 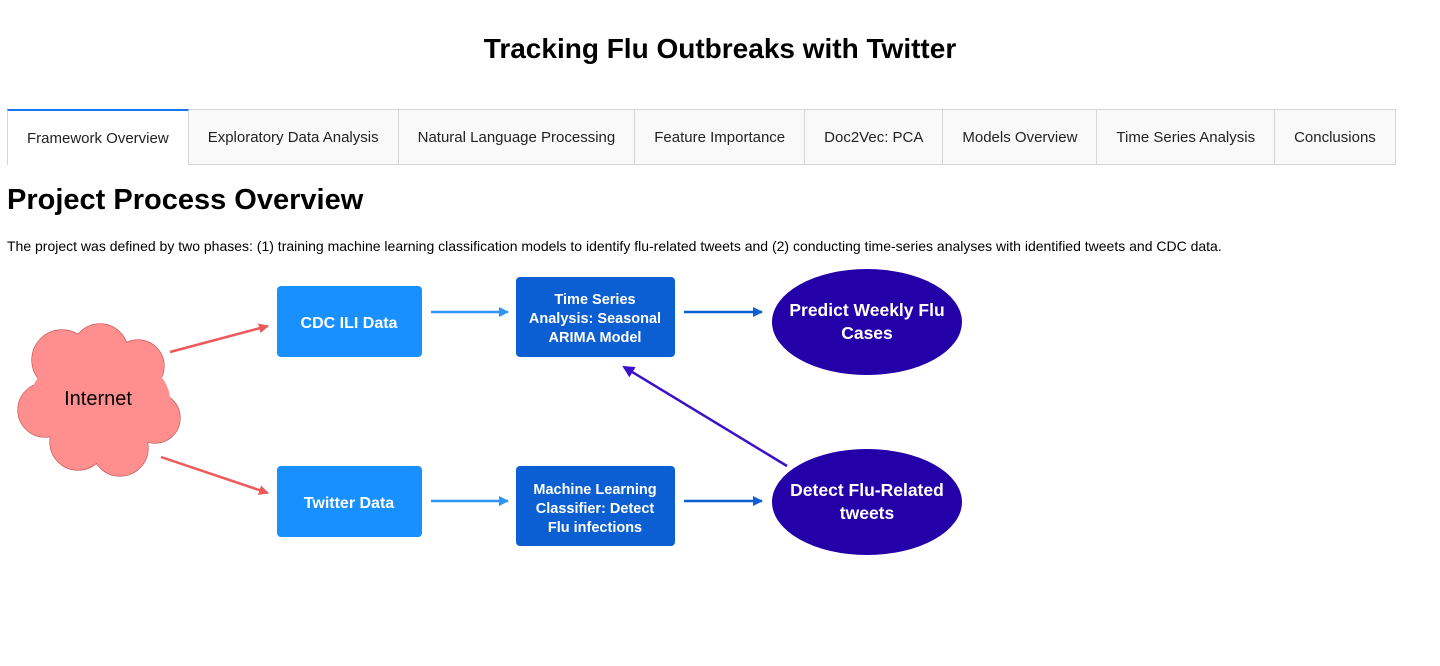 What do you see at coordinates (594, 300) in the screenshot?
I see `time-series-label-line1: Time Series` at bounding box center [594, 300].